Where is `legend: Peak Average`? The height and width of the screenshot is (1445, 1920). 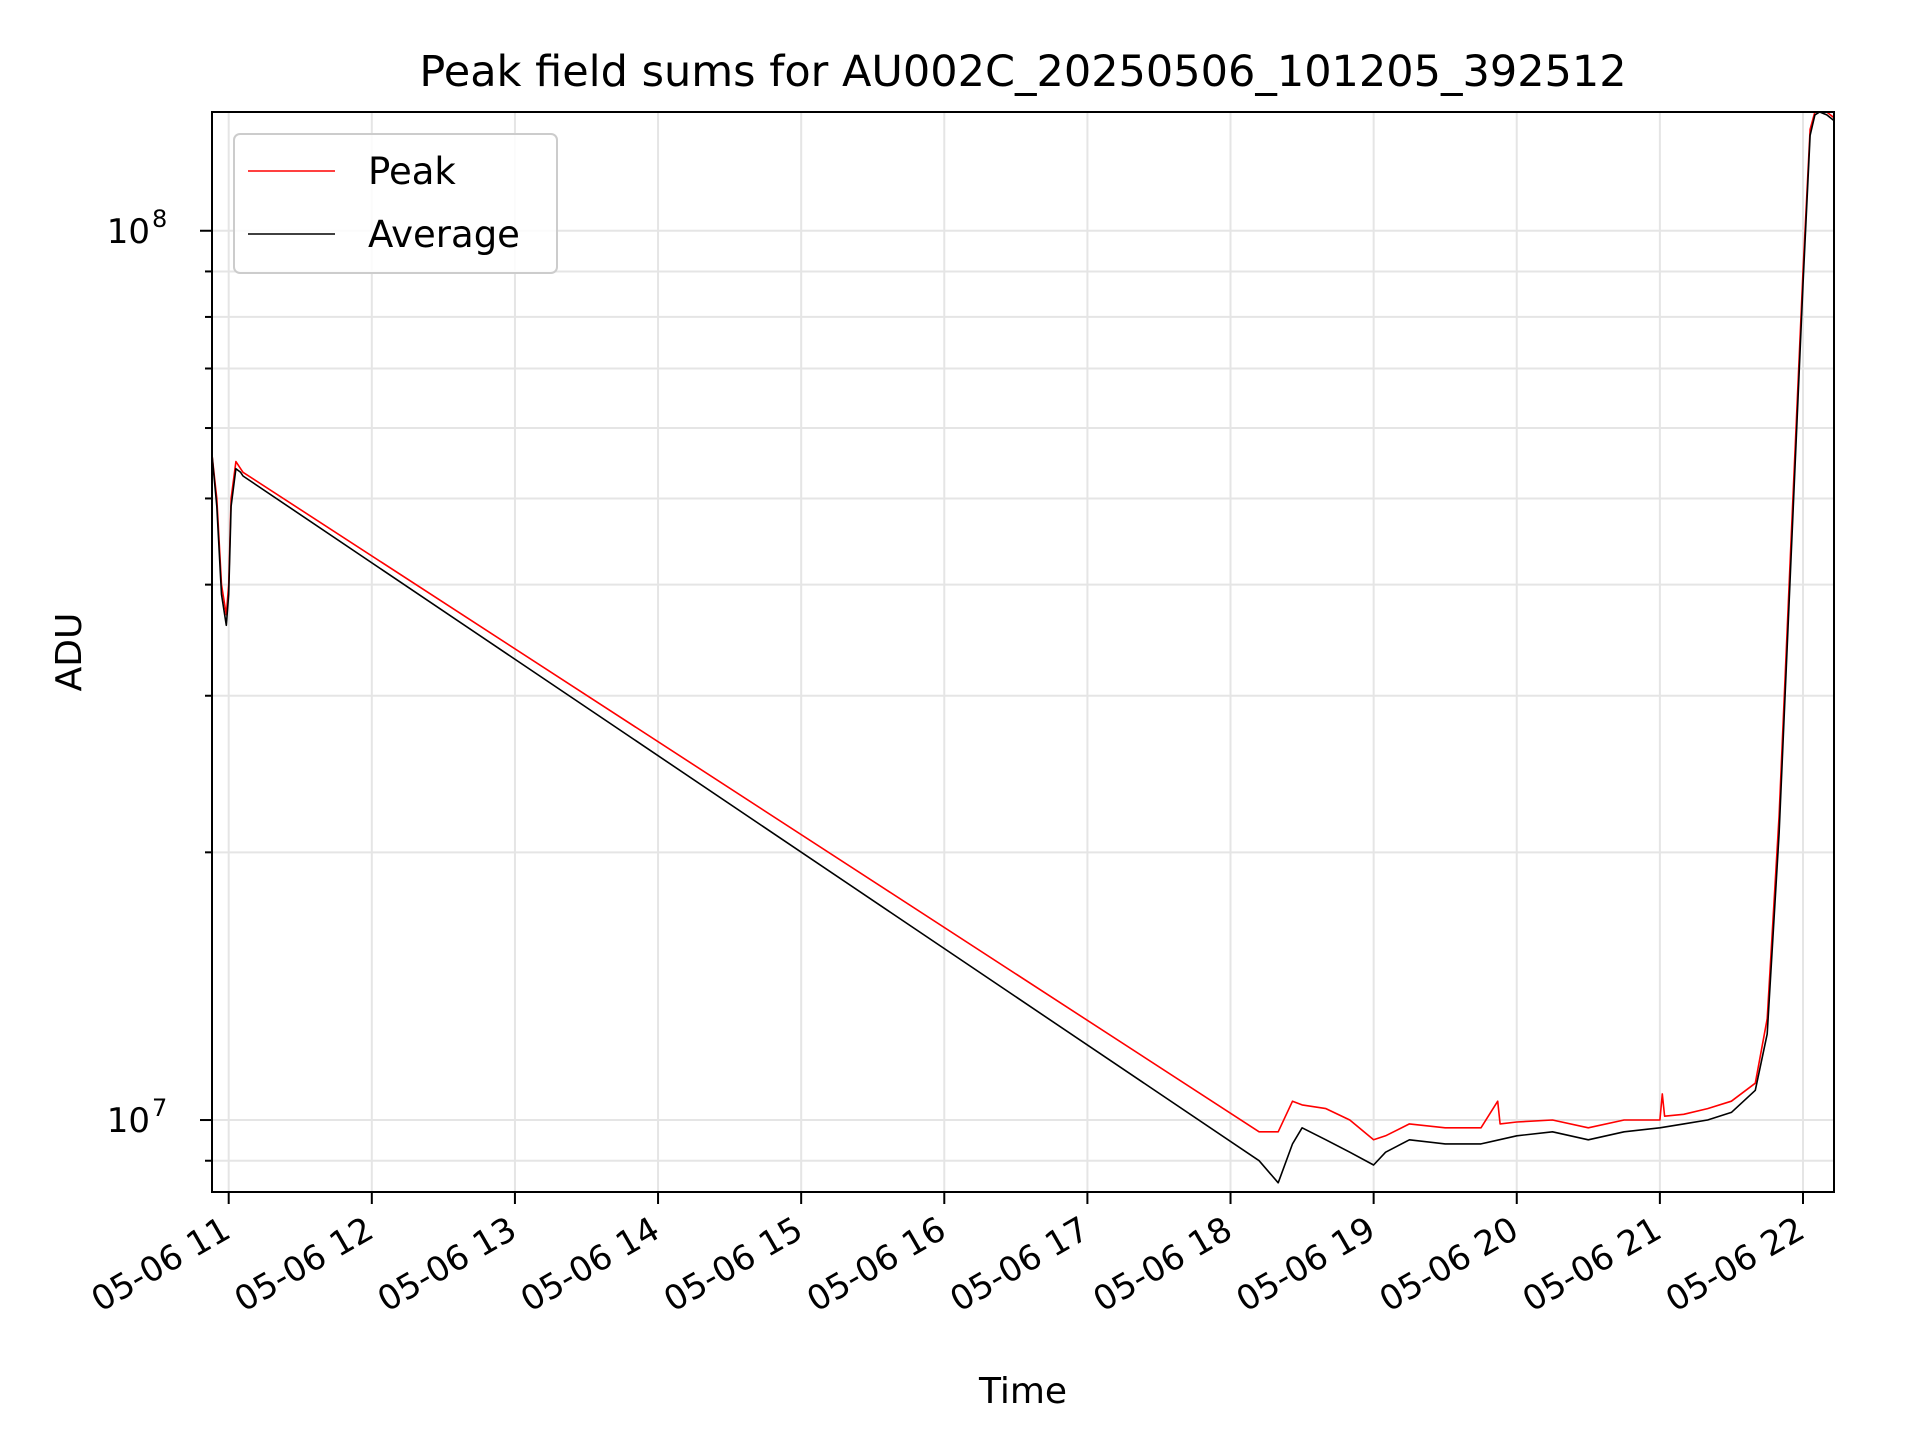 legend: Peak Average is located at coordinates (395, 203).